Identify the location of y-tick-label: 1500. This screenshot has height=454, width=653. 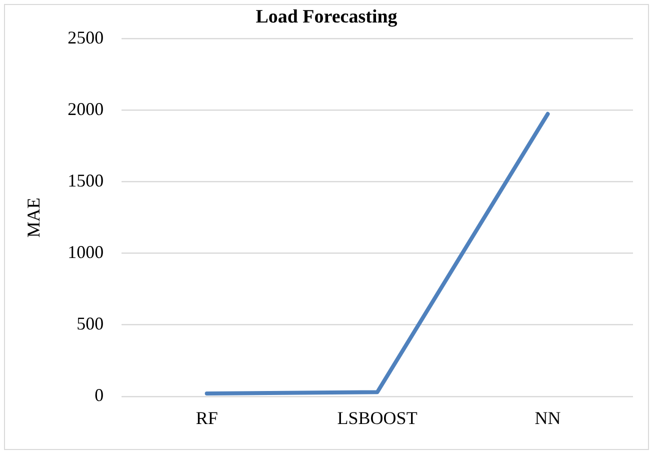
(86, 180).